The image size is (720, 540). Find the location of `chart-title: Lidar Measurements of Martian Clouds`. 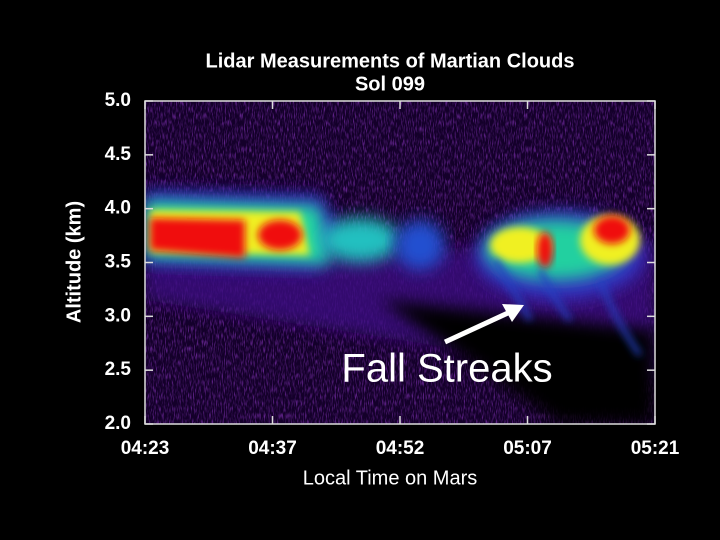

chart-title: Lidar Measurements of Martian Clouds is located at coordinates (390, 61).